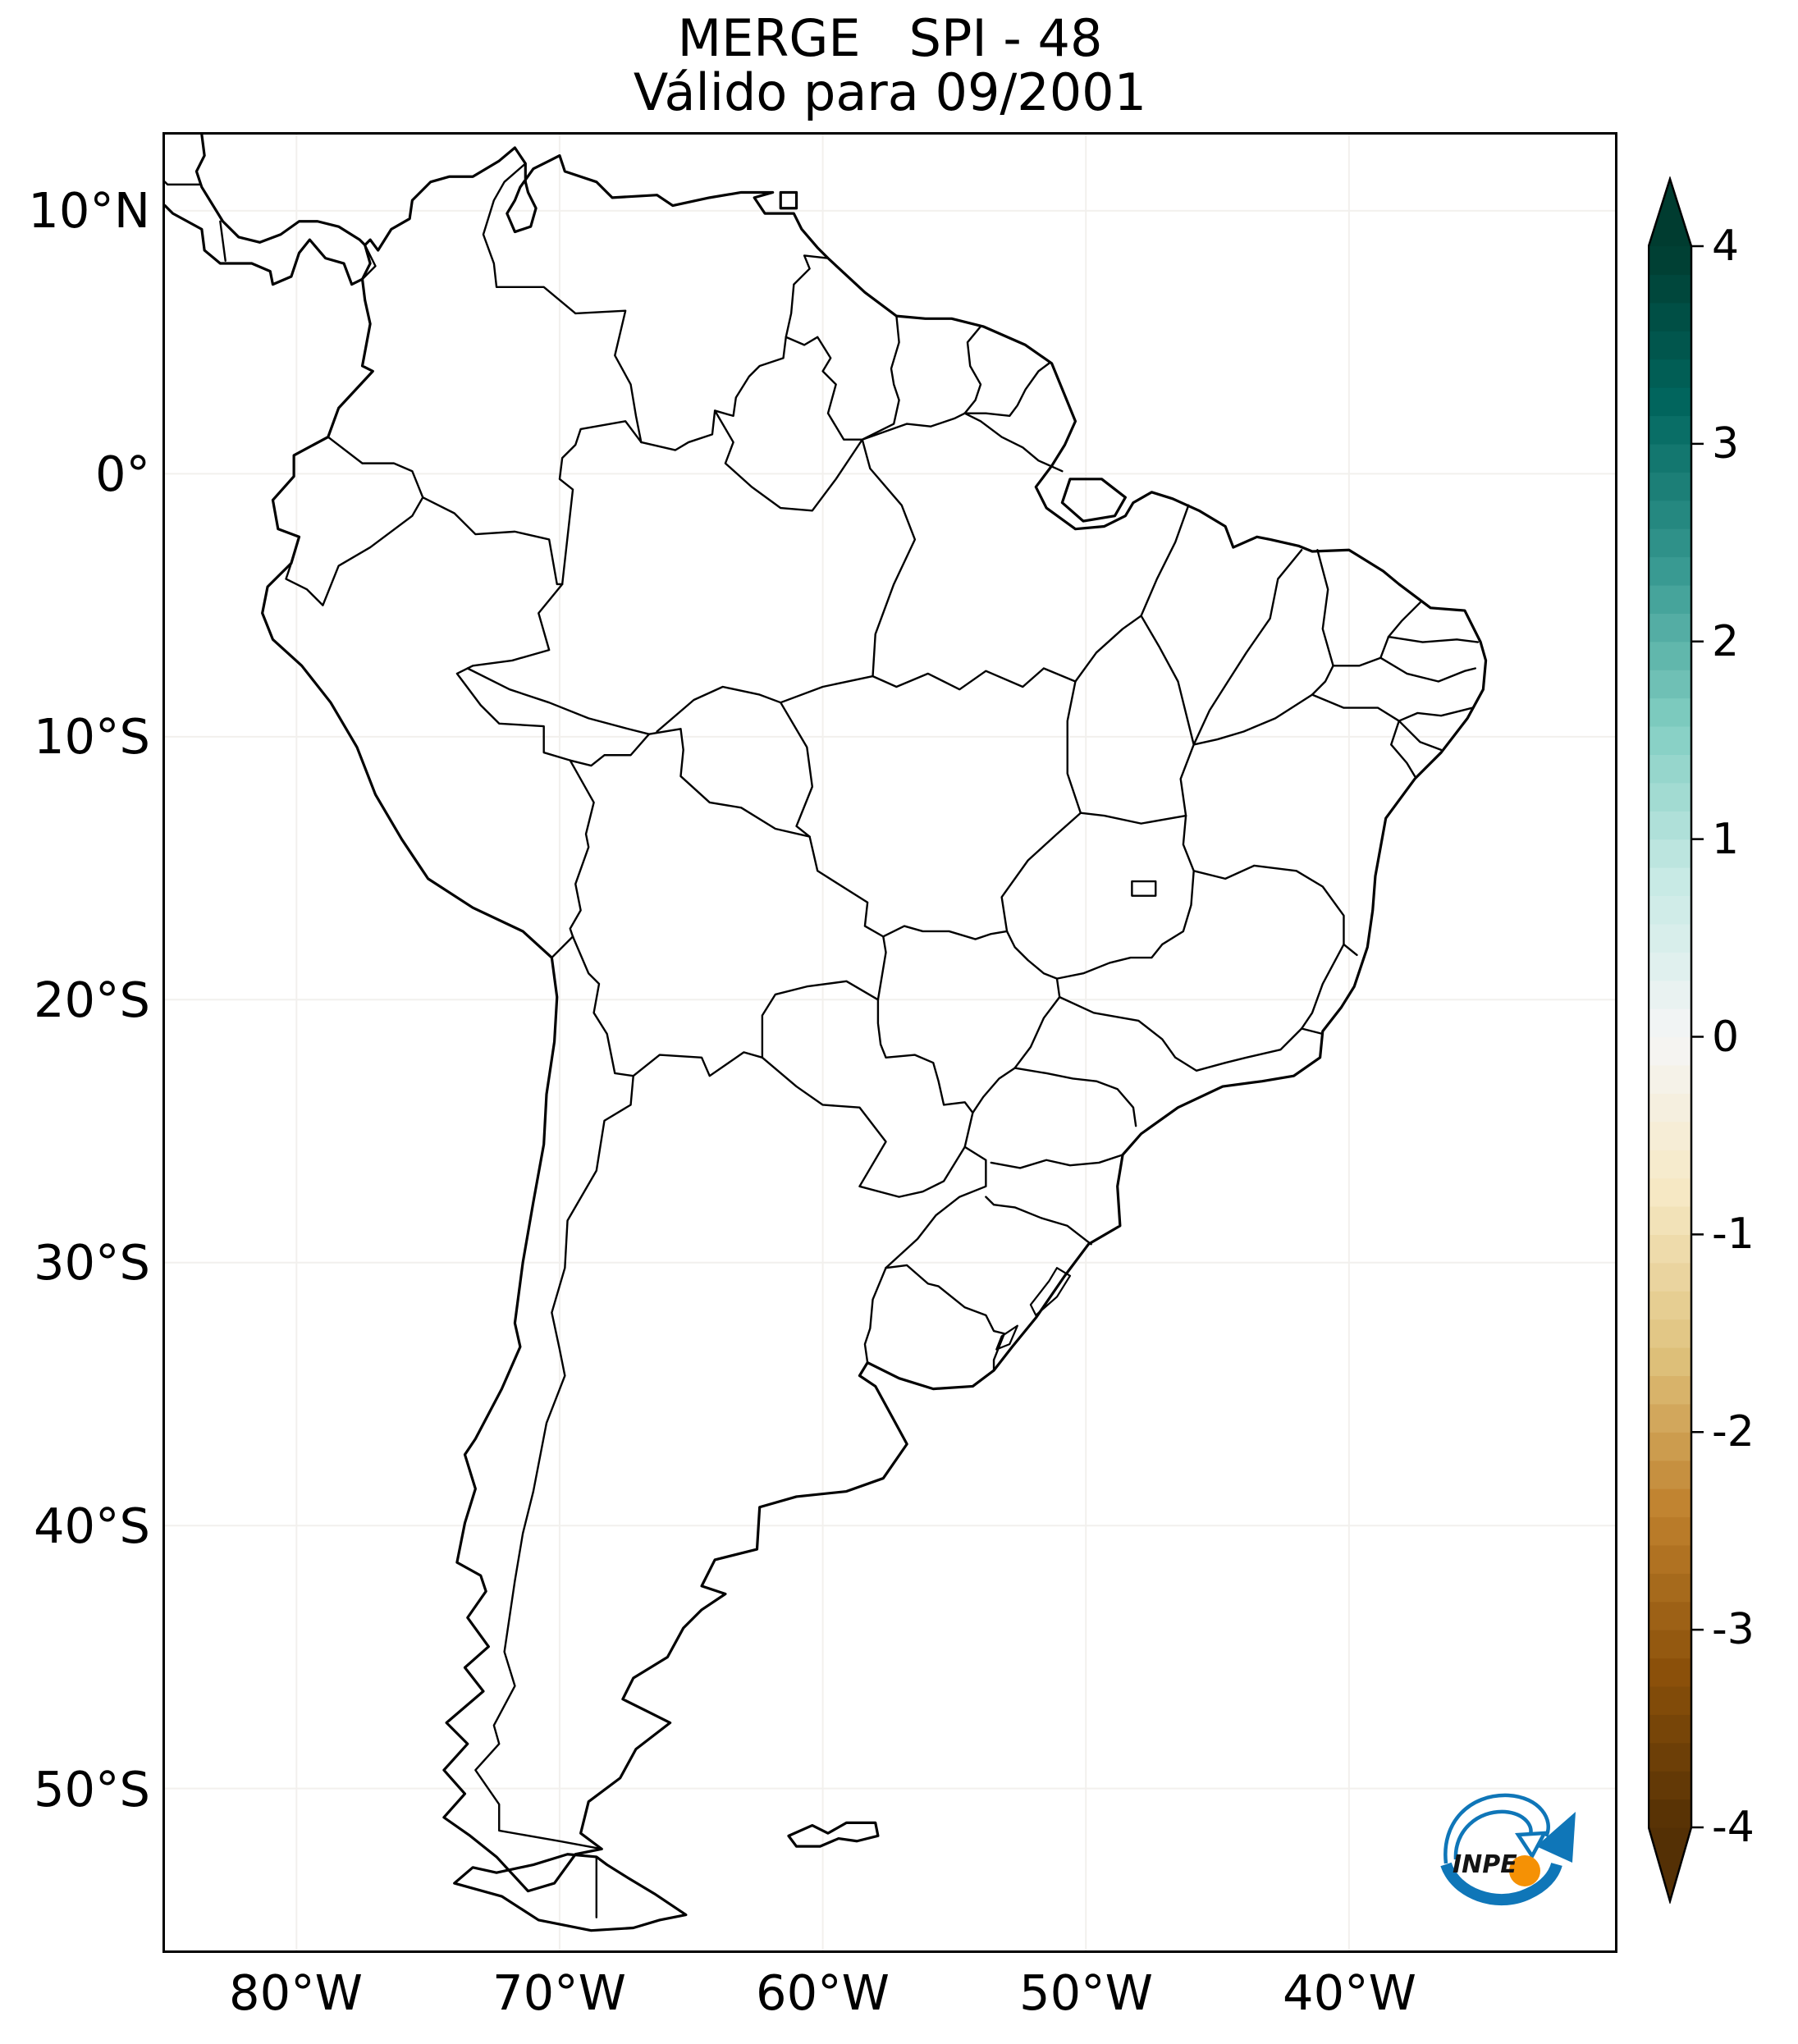 The width and height of the screenshot is (1798, 2044). Describe the element at coordinates (1133, 818) in the screenshot. I see `map-feature-state-to-go` at that location.